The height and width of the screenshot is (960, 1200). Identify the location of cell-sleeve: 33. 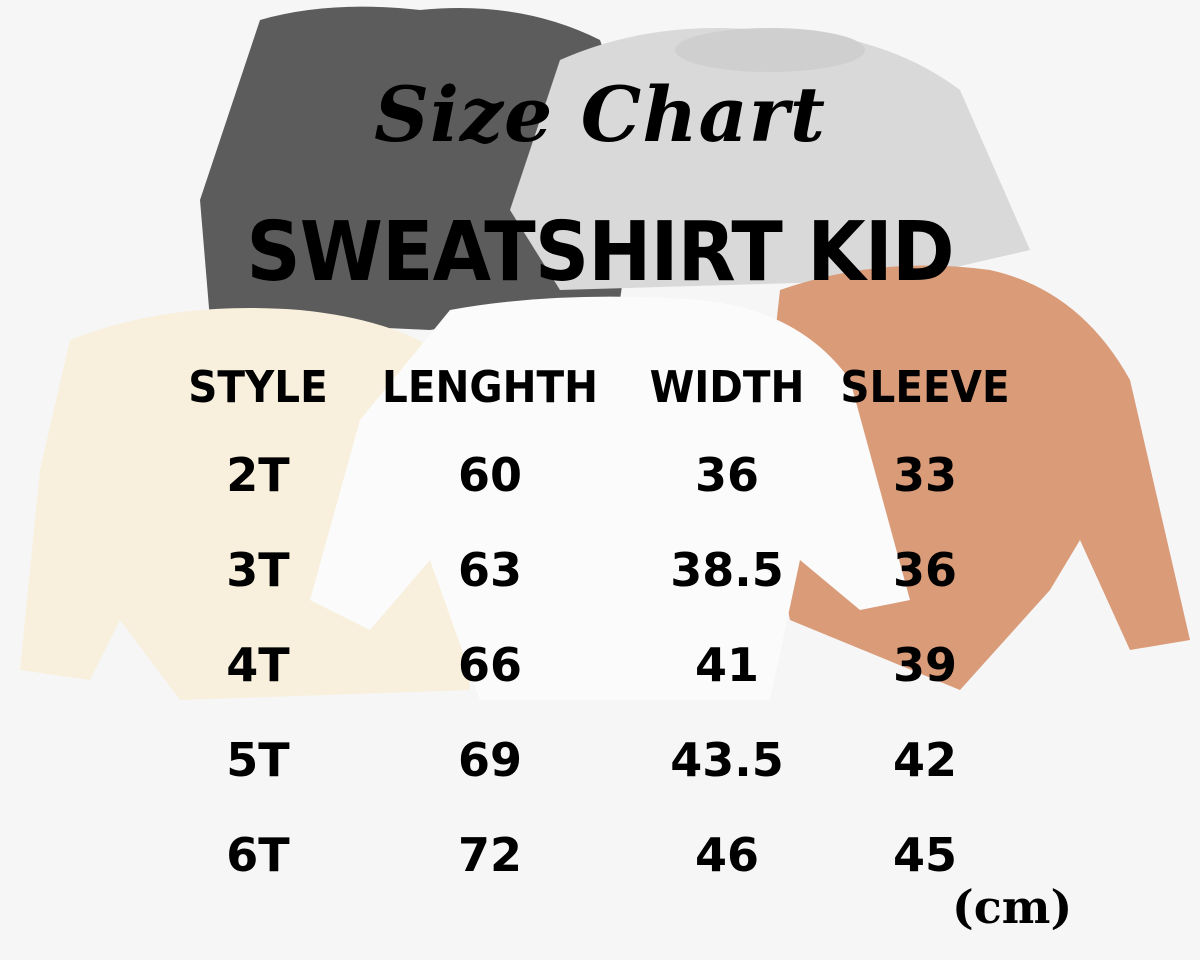
(924, 475).